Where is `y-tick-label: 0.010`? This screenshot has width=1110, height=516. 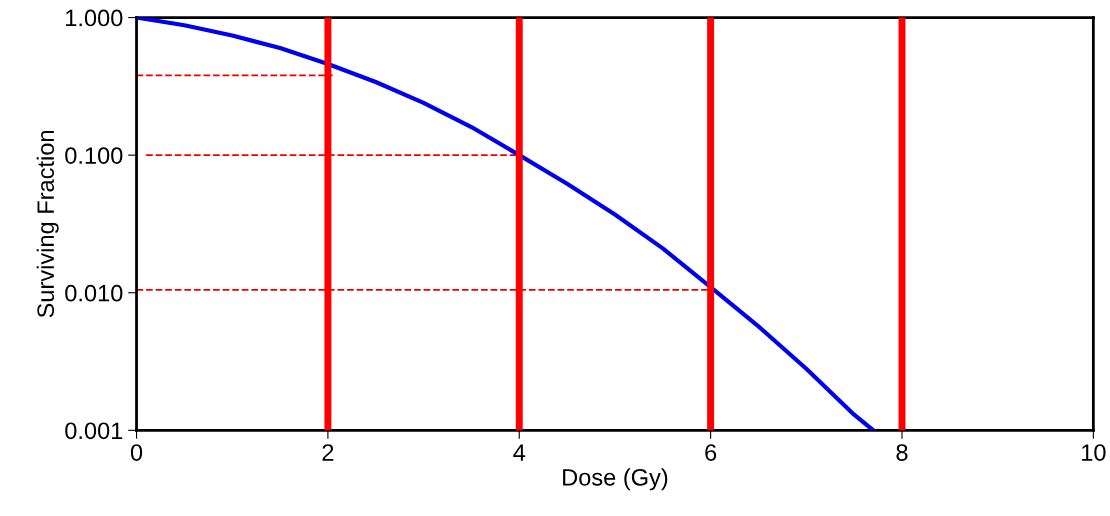 y-tick-label: 0.010 is located at coordinates (94, 293).